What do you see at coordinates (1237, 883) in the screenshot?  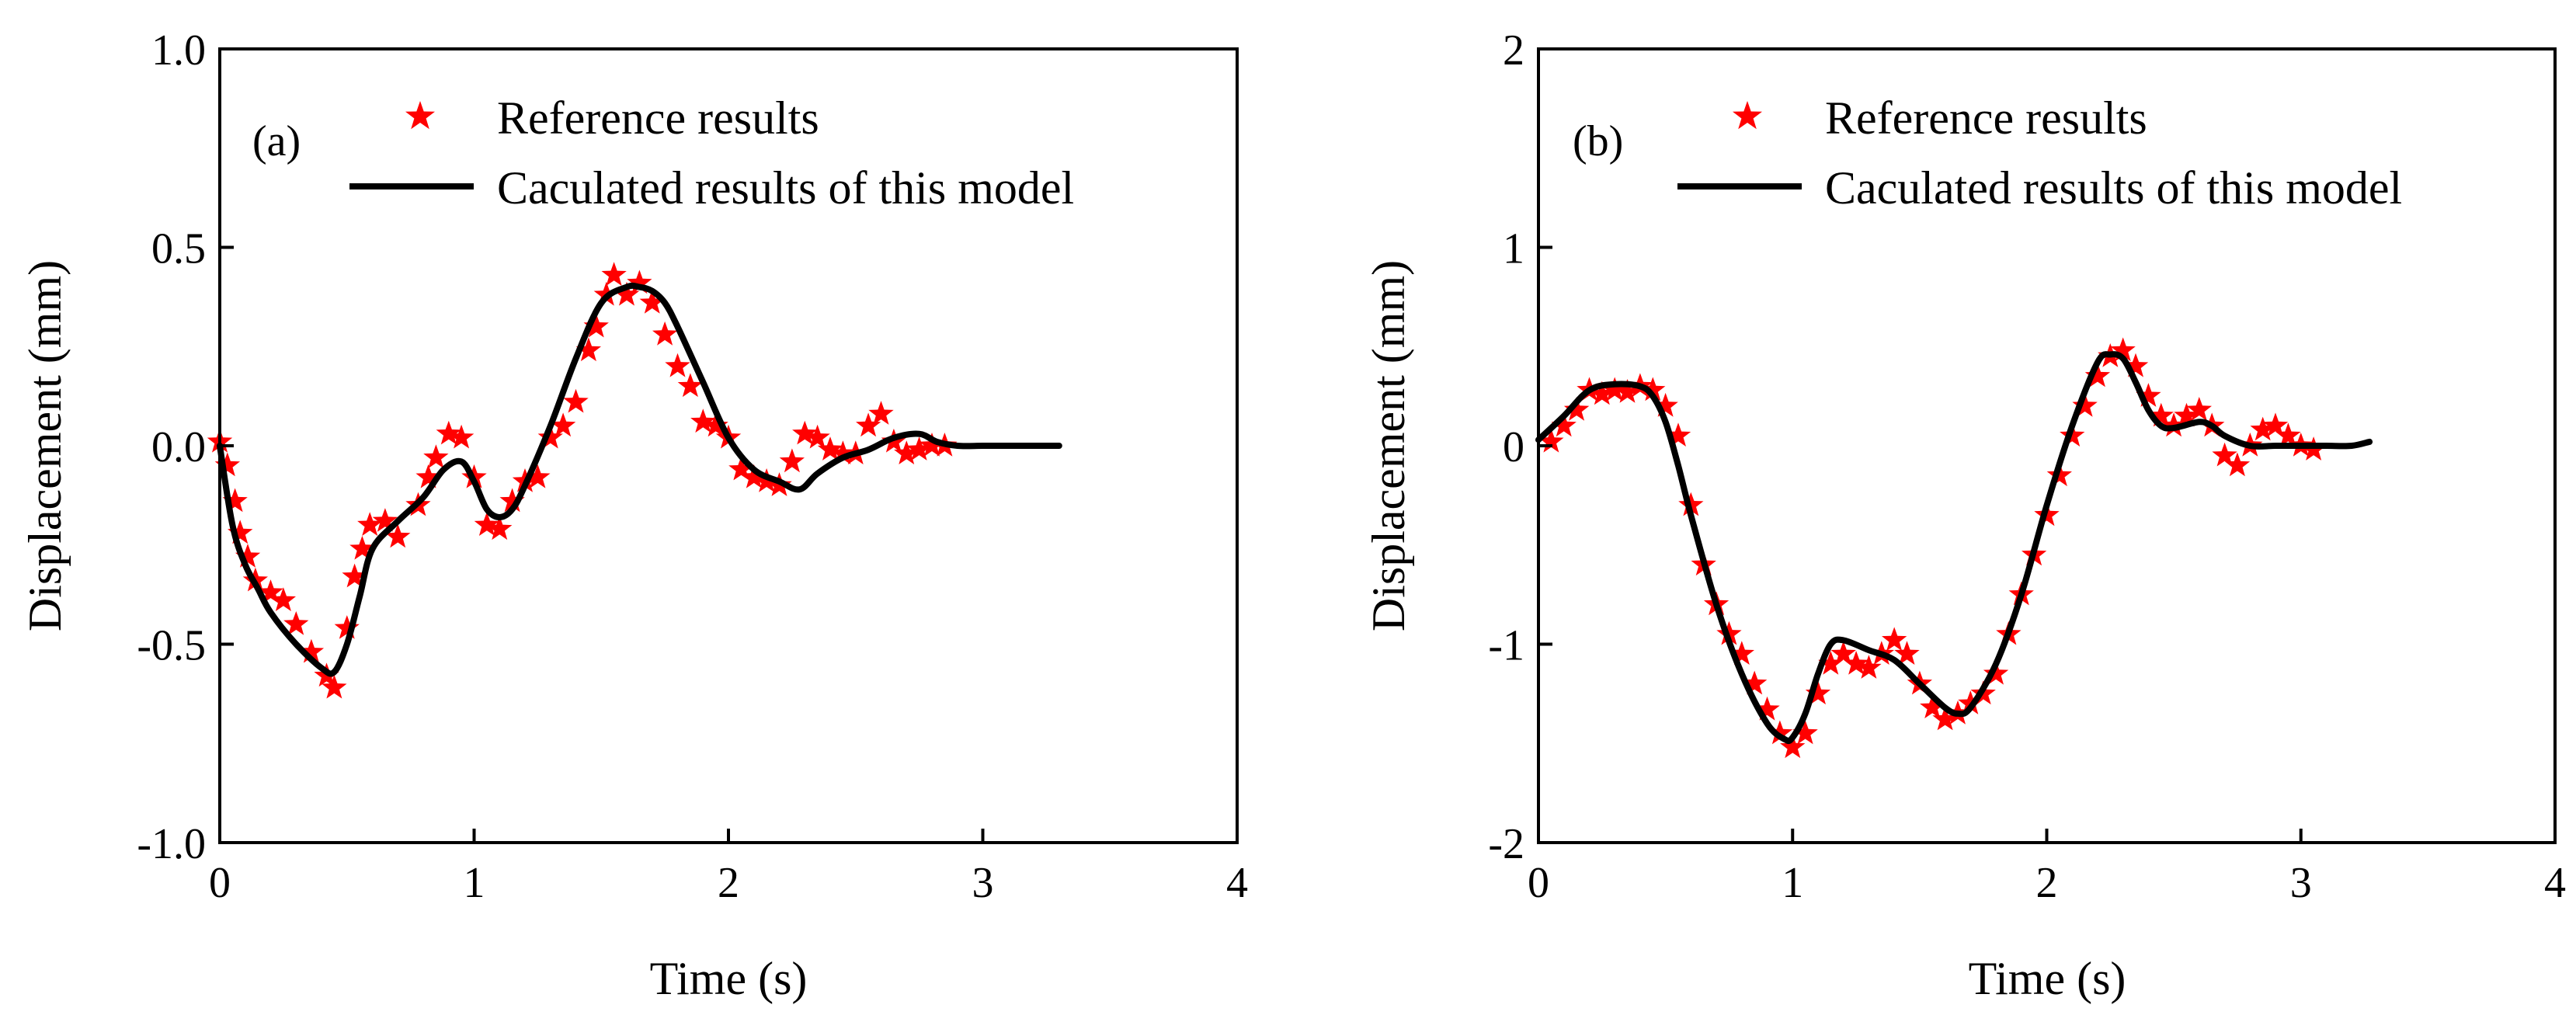 I see `x-tick-label-a-4: 4` at bounding box center [1237, 883].